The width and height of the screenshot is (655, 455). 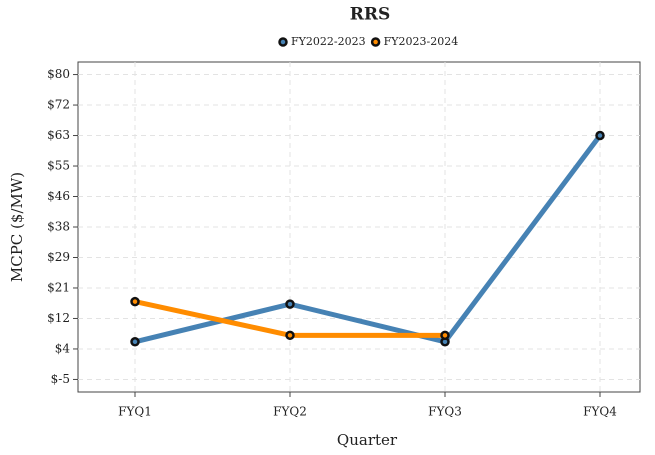 What do you see at coordinates (60, 379) in the screenshot?
I see `y-tick-label: $-5` at bounding box center [60, 379].